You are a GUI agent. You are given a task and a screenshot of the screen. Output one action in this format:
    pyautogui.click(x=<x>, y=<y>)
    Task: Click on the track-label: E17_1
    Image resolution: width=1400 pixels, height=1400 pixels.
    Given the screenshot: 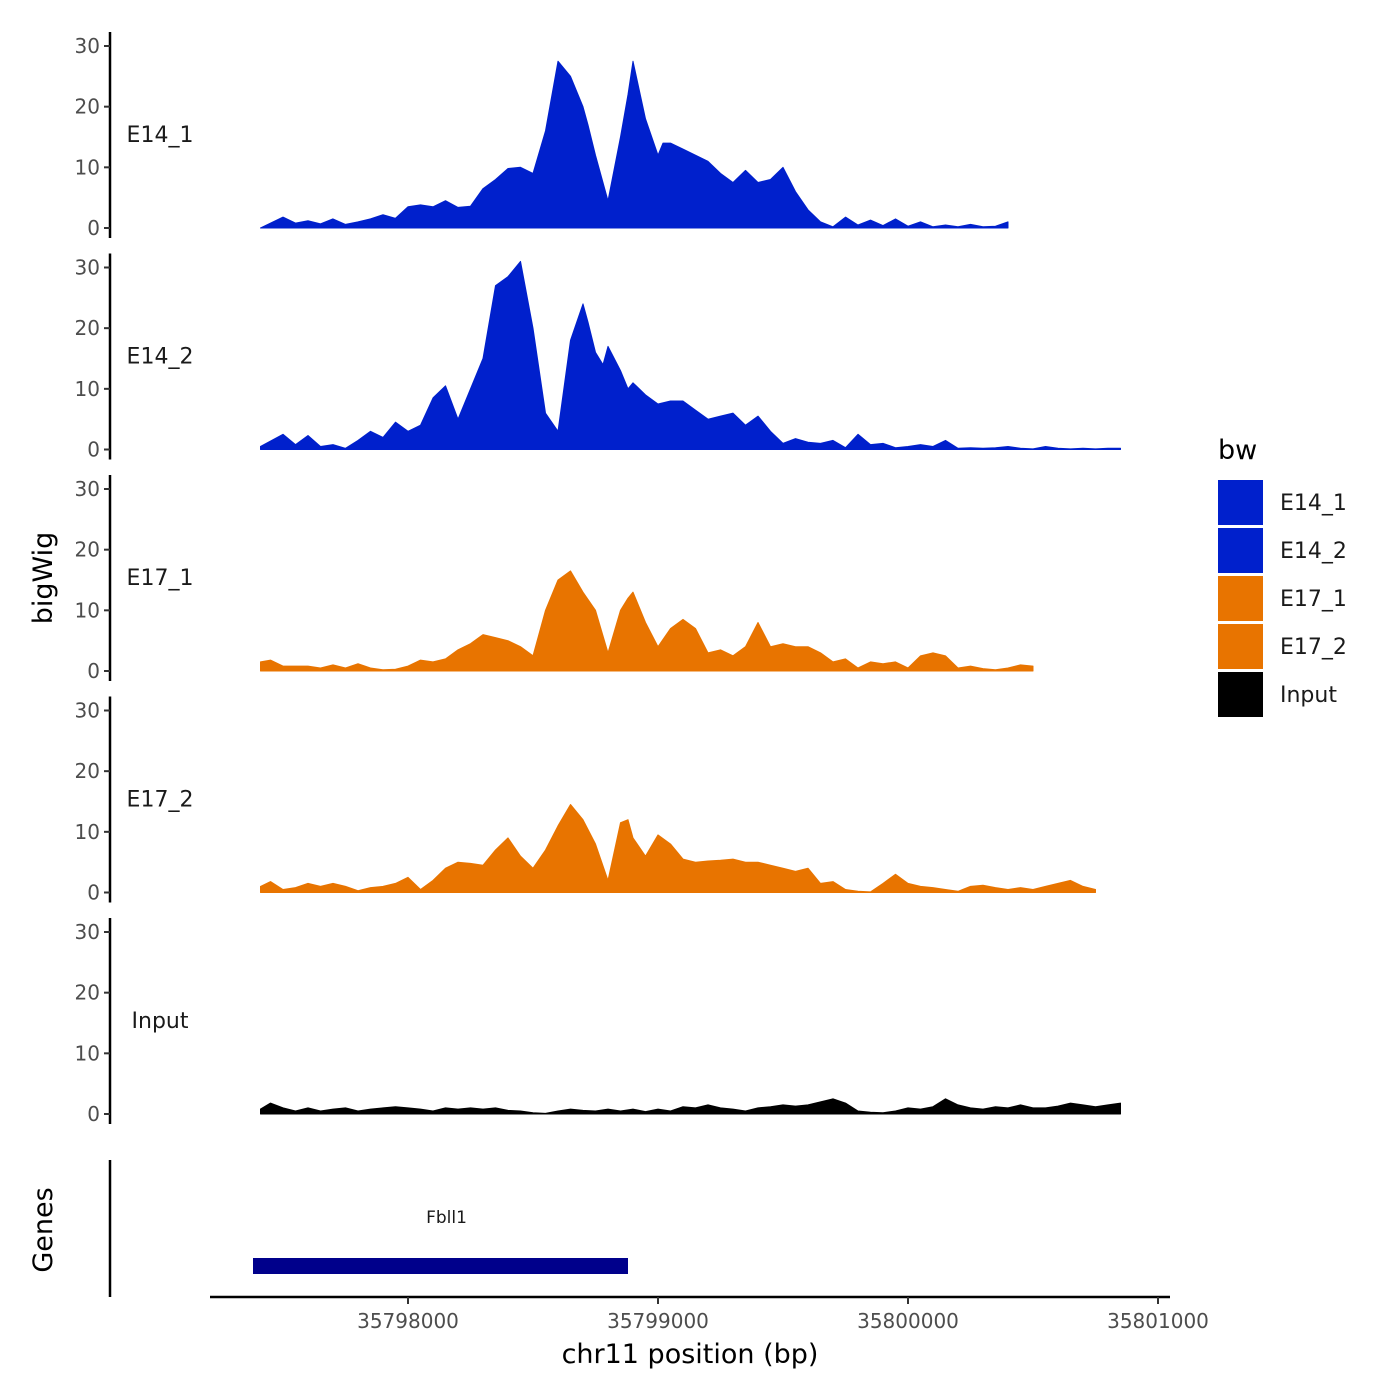 What is the action you would take?
    pyautogui.click(x=160, y=578)
    